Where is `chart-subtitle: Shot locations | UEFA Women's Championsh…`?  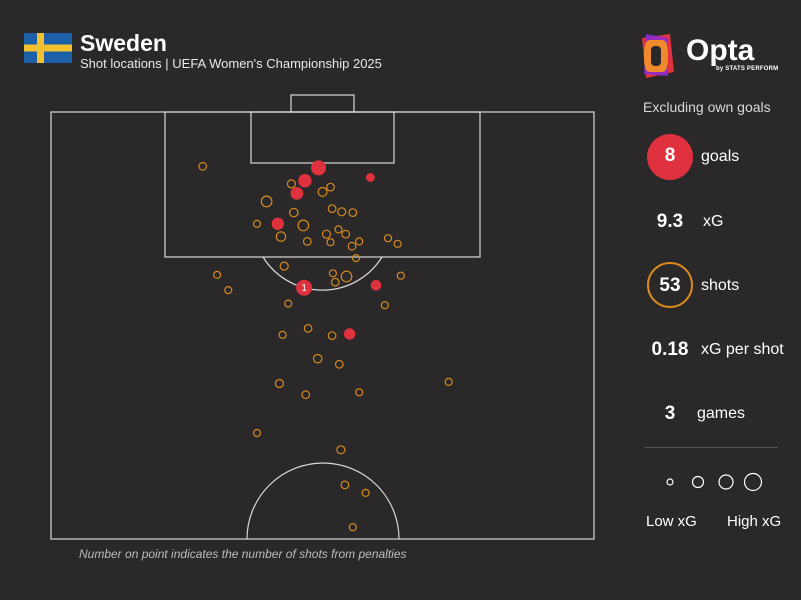 chart-subtitle: Shot locations | UEFA Women's Championsh… is located at coordinates (231, 63).